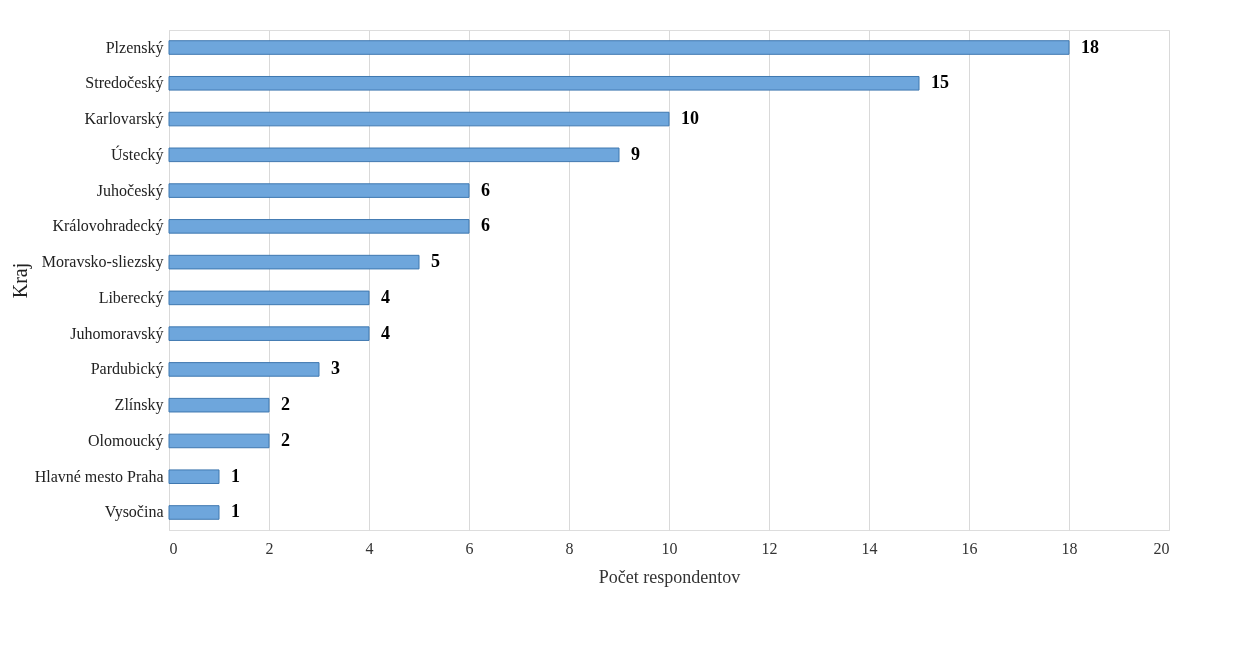 The width and height of the screenshot is (1237, 652). Describe the element at coordinates (102, 262) in the screenshot. I see `y-tick-label: Moravsko-sliezsky` at that location.